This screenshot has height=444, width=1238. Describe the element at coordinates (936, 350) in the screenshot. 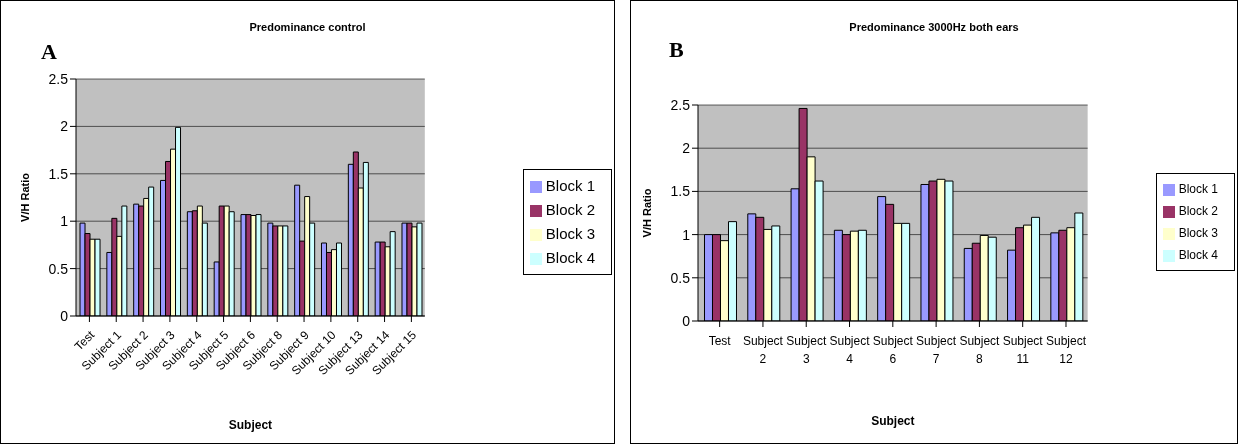

I see `x-tick-label: Subject 7` at that location.